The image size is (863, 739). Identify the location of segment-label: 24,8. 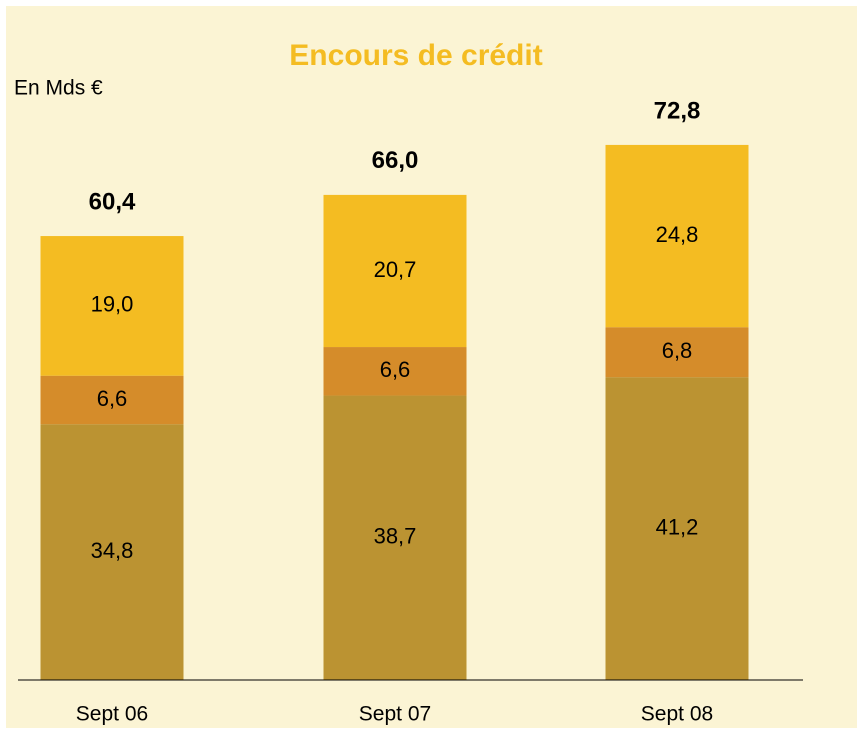
(677, 234).